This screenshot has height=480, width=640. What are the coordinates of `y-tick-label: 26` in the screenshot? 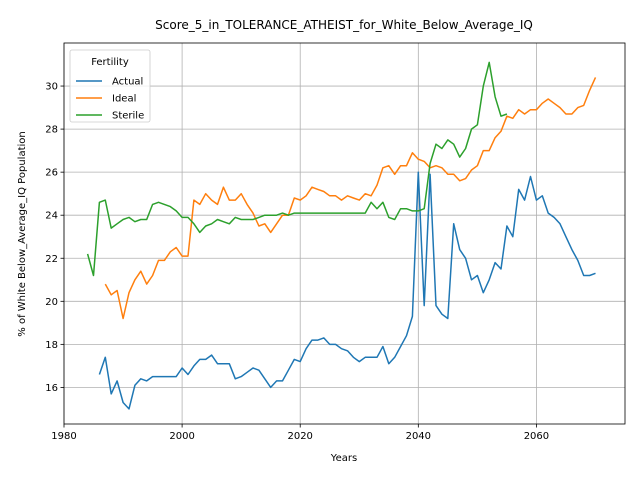 It's located at (51, 173).